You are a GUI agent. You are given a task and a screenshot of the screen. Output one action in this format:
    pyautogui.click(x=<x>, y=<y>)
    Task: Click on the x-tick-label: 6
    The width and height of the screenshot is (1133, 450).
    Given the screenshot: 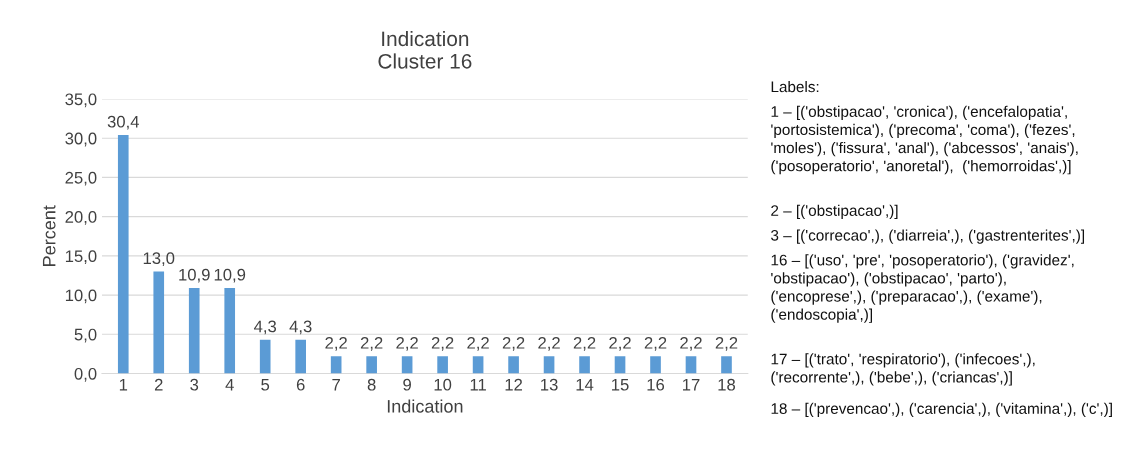 What is the action you would take?
    pyautogui.click(x=300, y=384)
    